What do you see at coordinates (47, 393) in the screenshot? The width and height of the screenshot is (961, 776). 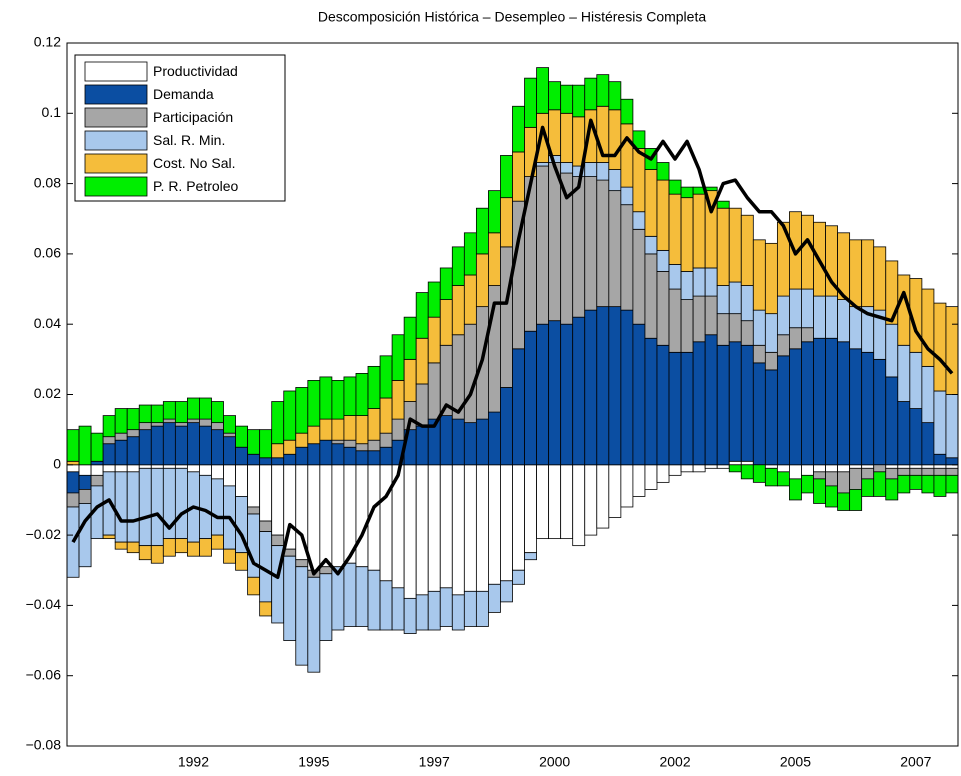 I see `y-tick-label: 0.02` at bounding box center [47, 393].